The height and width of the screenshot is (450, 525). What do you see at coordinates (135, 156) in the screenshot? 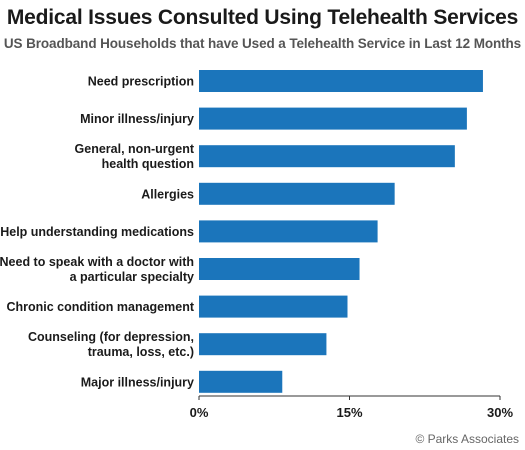
I see `category-label: General, non-urgent health question` at bounding box center [135, 156].